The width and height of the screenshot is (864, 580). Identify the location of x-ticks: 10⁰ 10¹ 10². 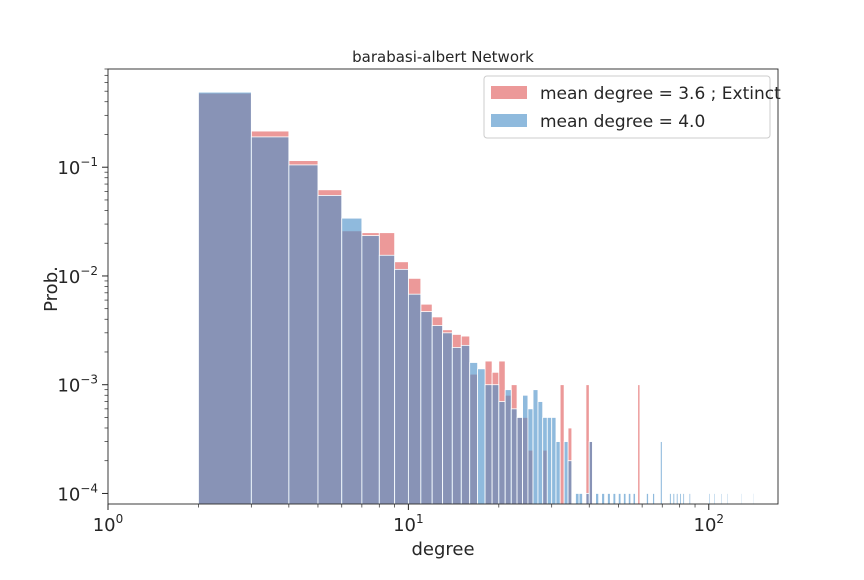
(408, 520).